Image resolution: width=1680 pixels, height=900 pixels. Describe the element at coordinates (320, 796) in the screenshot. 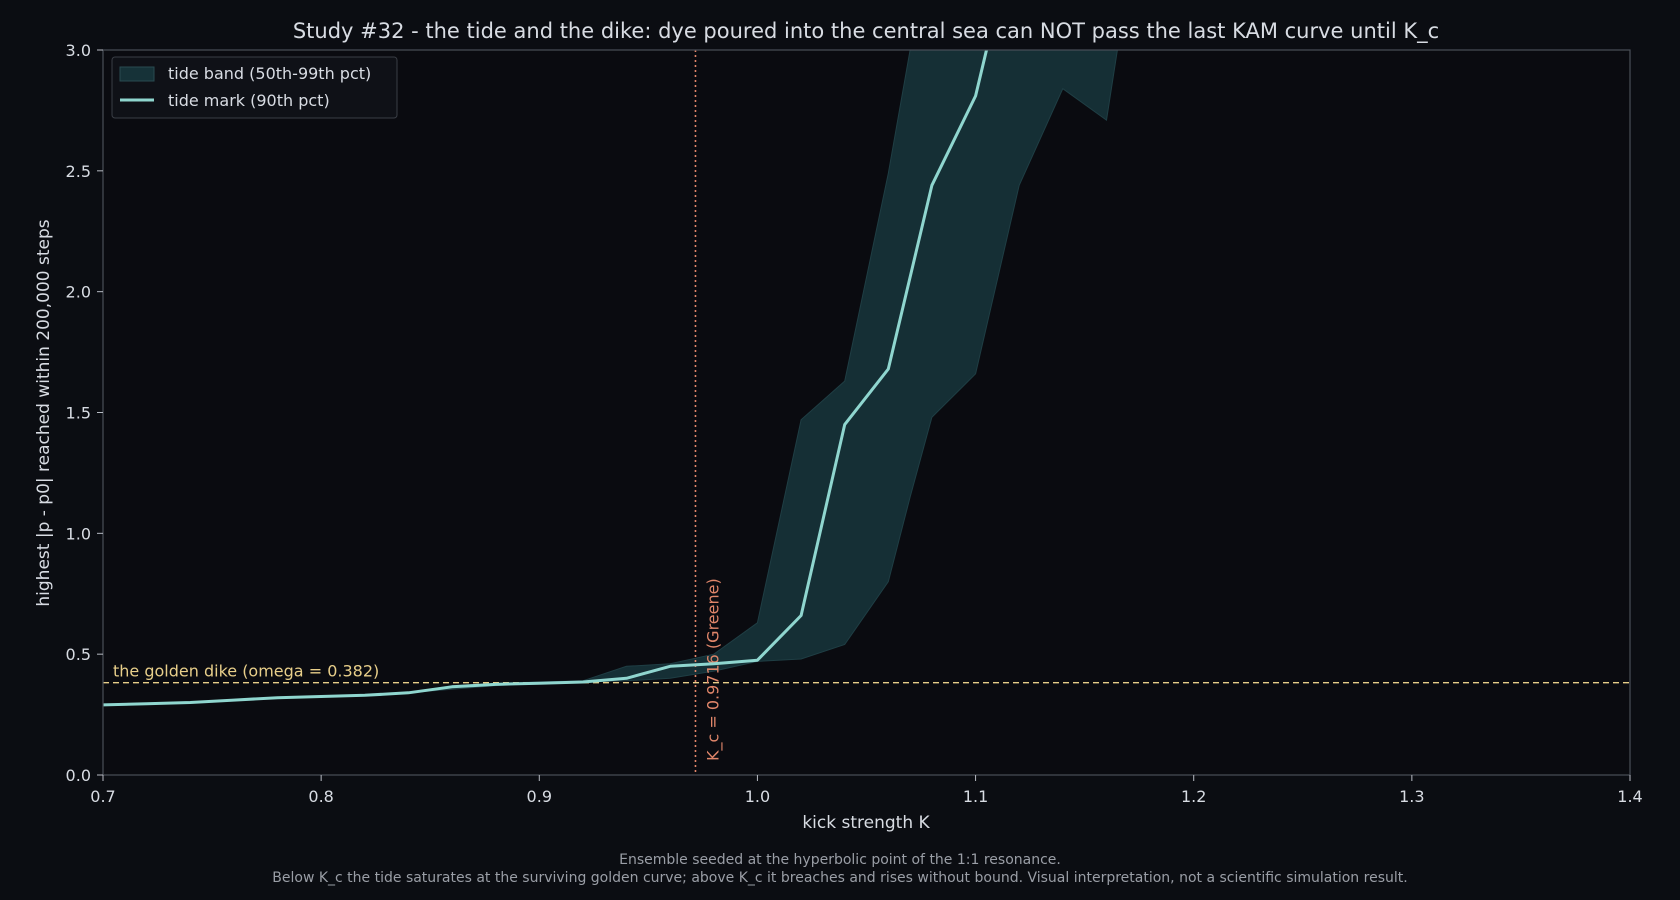

I see `x-tick-label: 0.8` at that location.